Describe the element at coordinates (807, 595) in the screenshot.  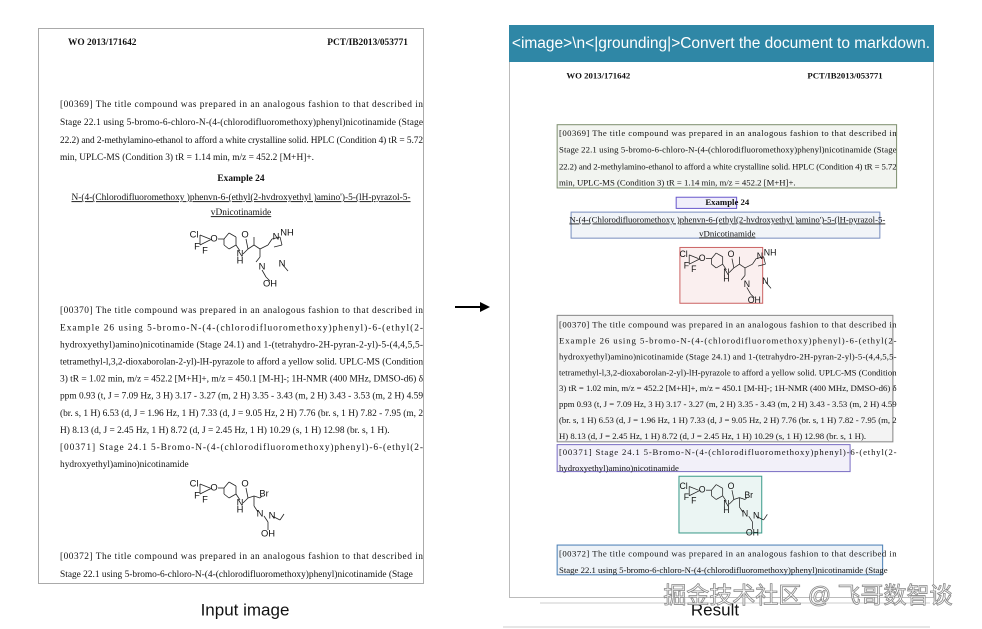
I see `watermark: 掘金技术社区 @ 飞哥数智谈` at that location.